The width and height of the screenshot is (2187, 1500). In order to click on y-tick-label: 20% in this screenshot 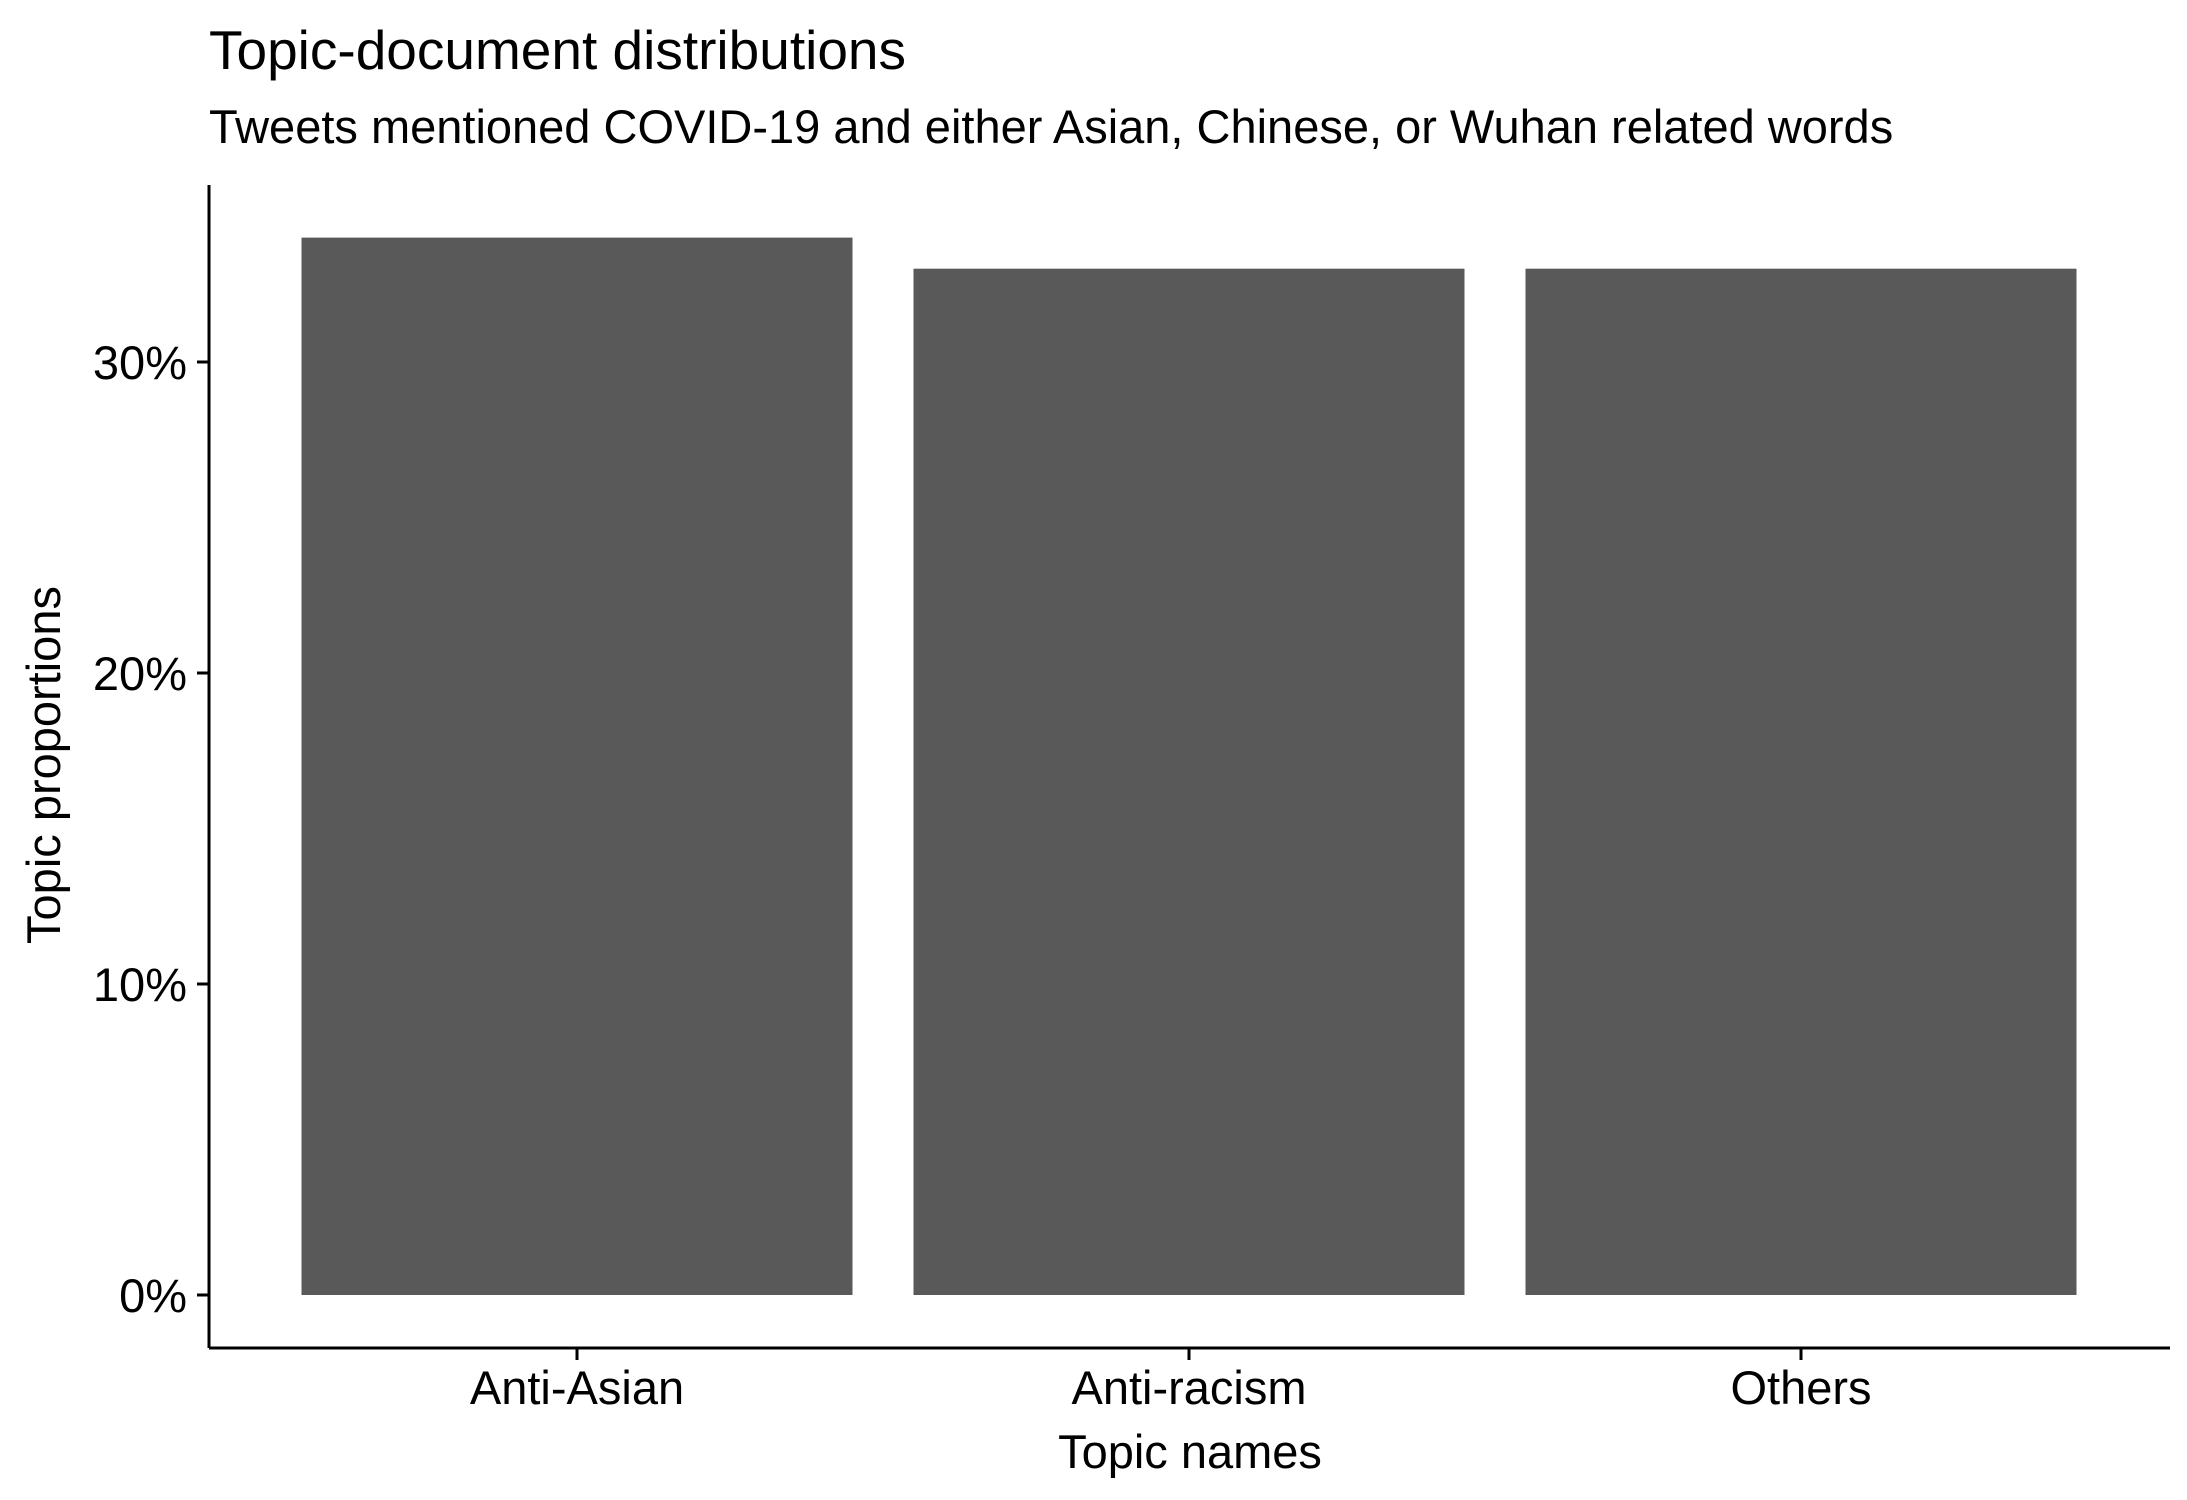, I will do `click(140, 673)`.